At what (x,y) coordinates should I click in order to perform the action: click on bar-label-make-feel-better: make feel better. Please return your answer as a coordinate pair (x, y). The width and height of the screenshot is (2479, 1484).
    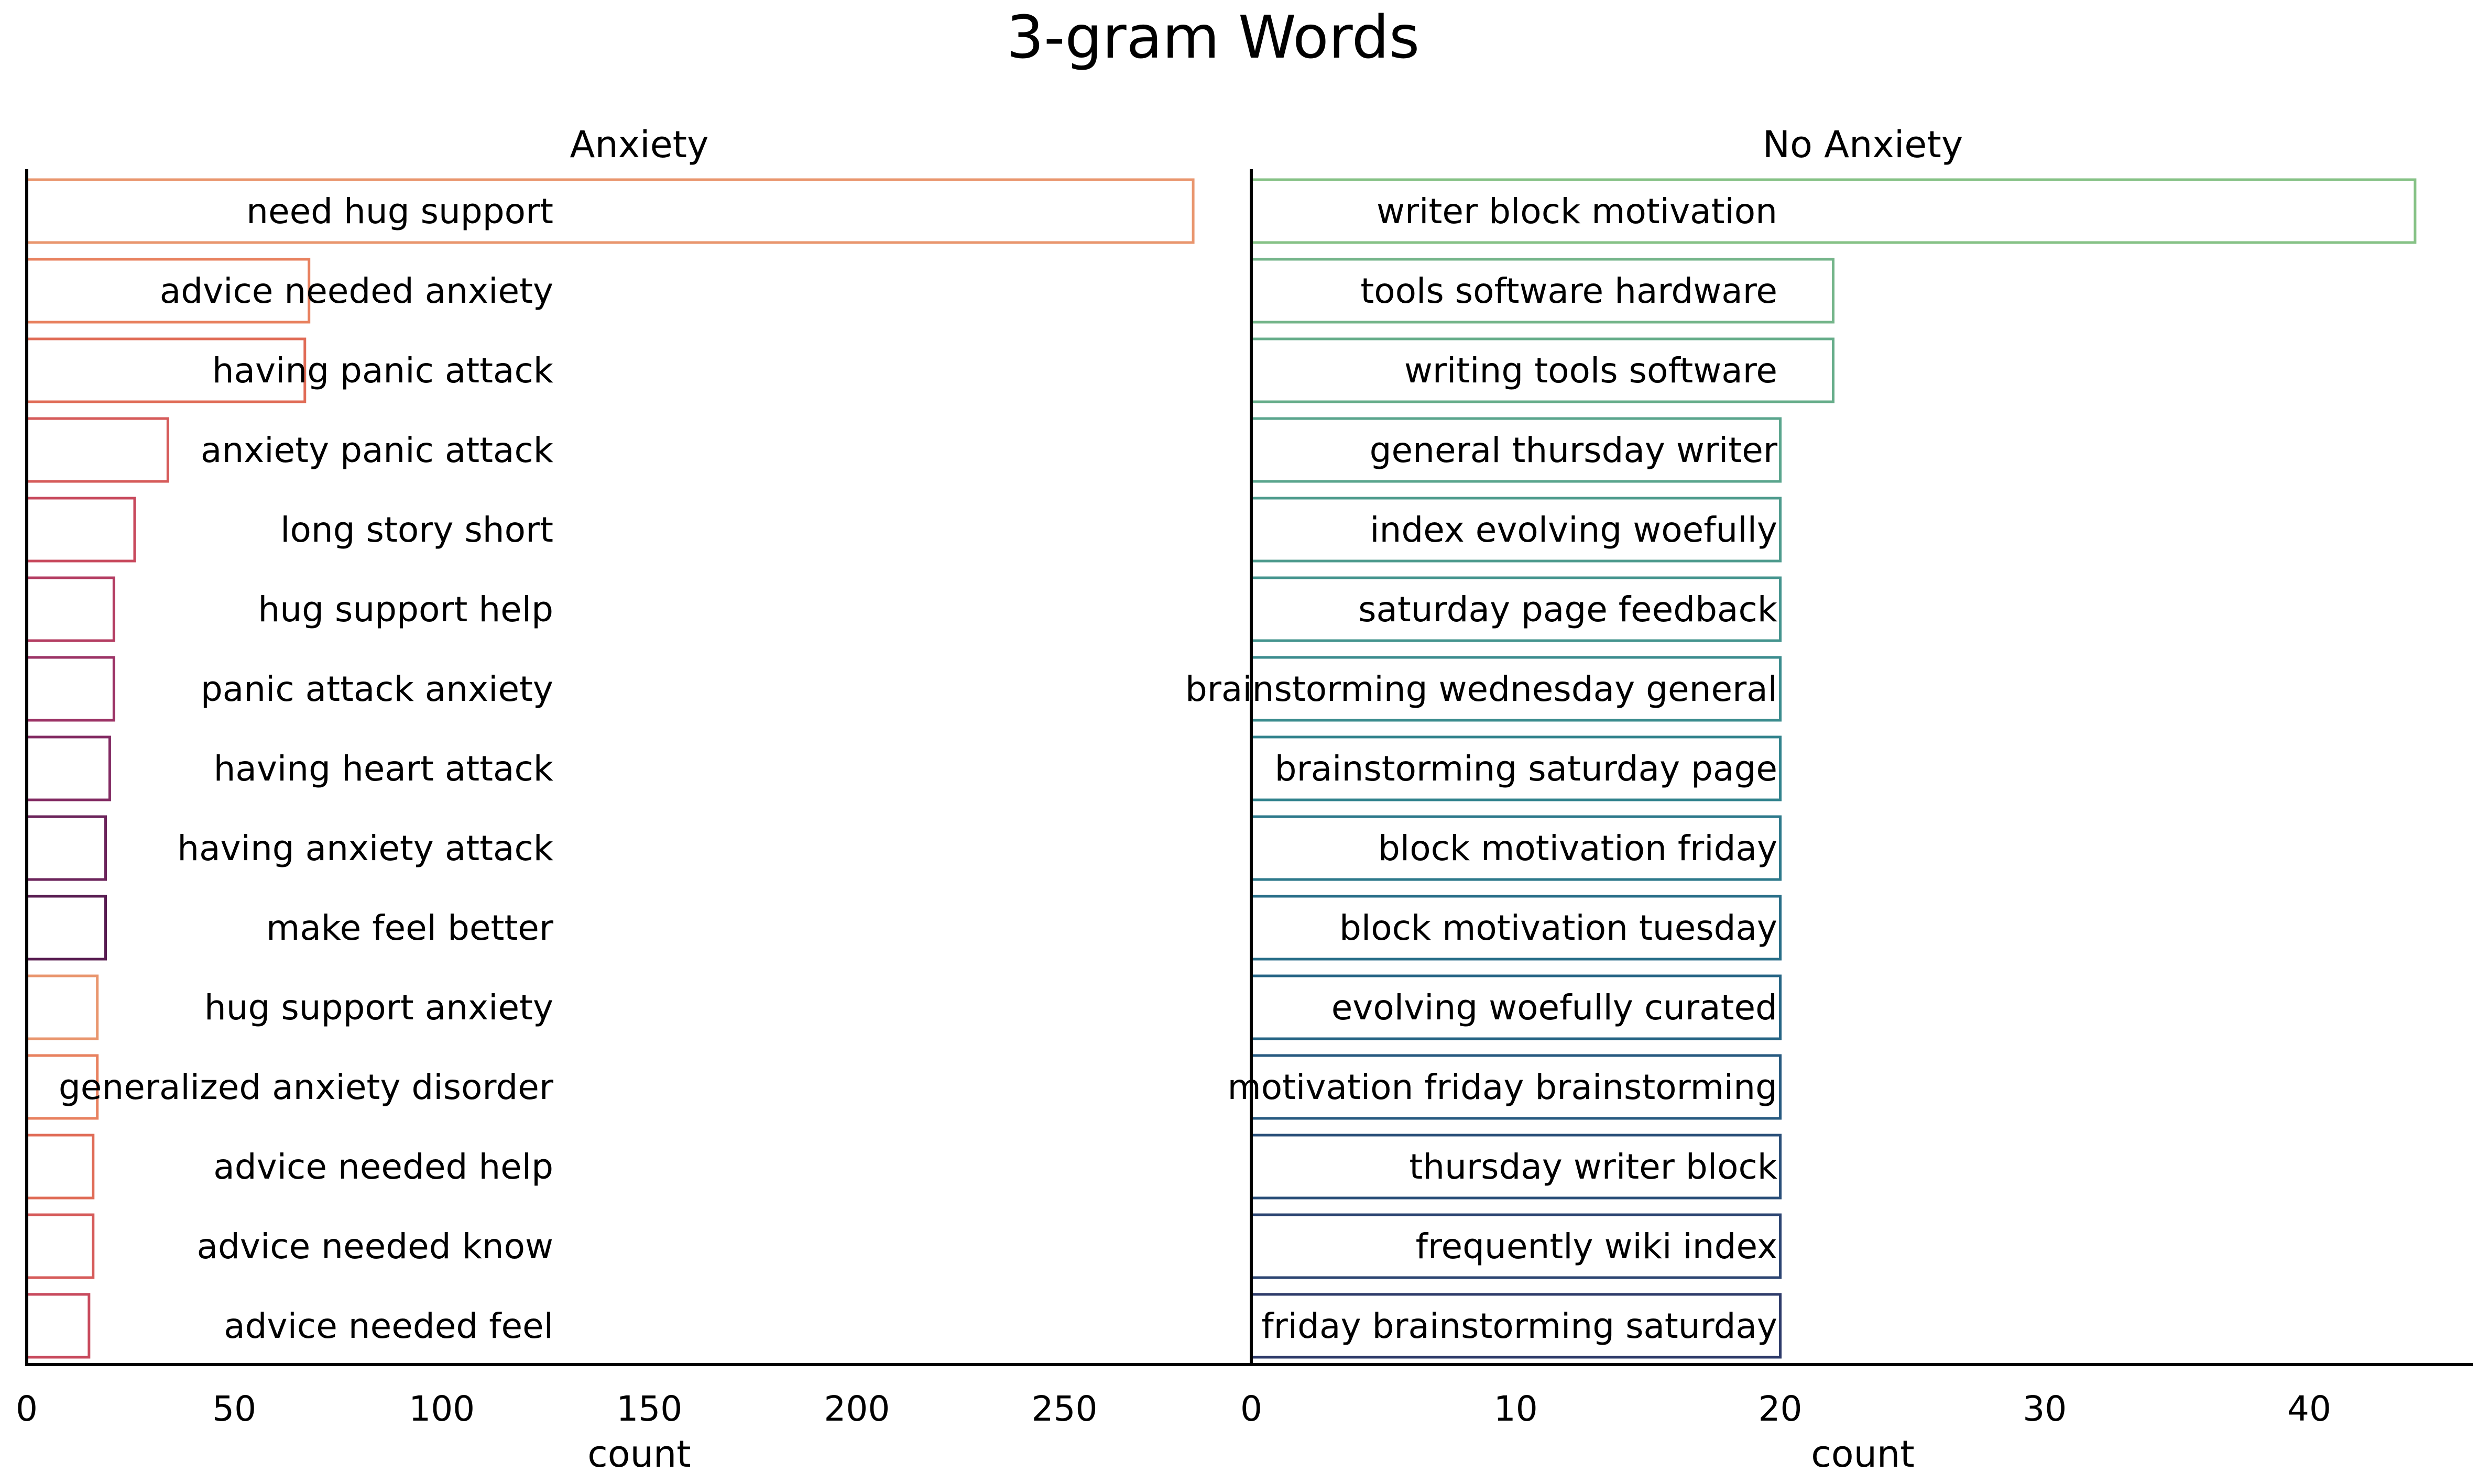
    Looking at the image, I should click on (410, 928).